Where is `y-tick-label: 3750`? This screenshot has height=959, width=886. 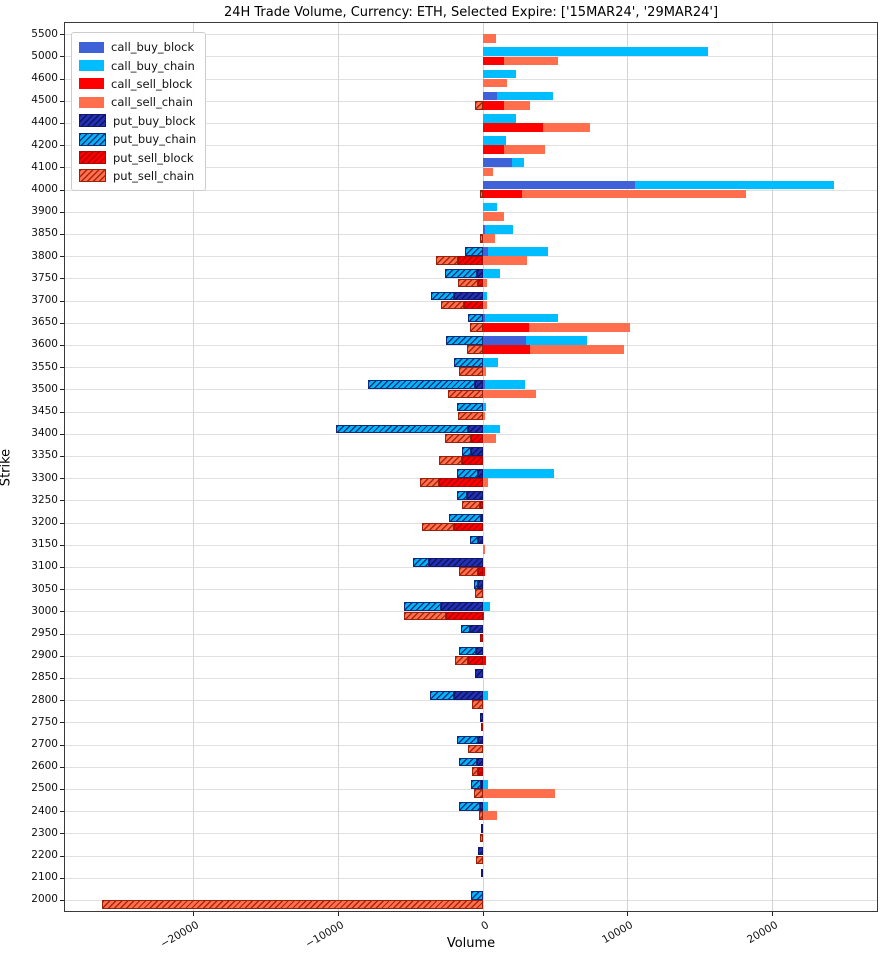 y-tick-label: 3750 is located at coordinates (44, 277).